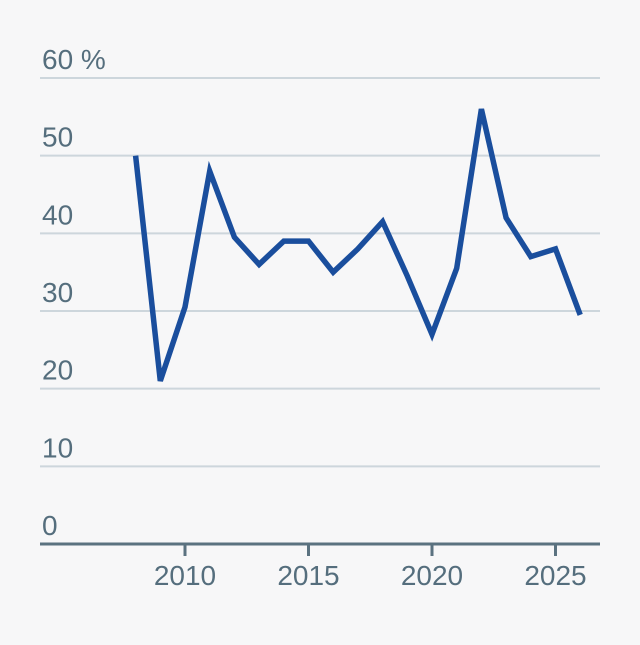 The image size is (640, 645). I want to click on y-axis-label-40: 40, so click(57, 214).